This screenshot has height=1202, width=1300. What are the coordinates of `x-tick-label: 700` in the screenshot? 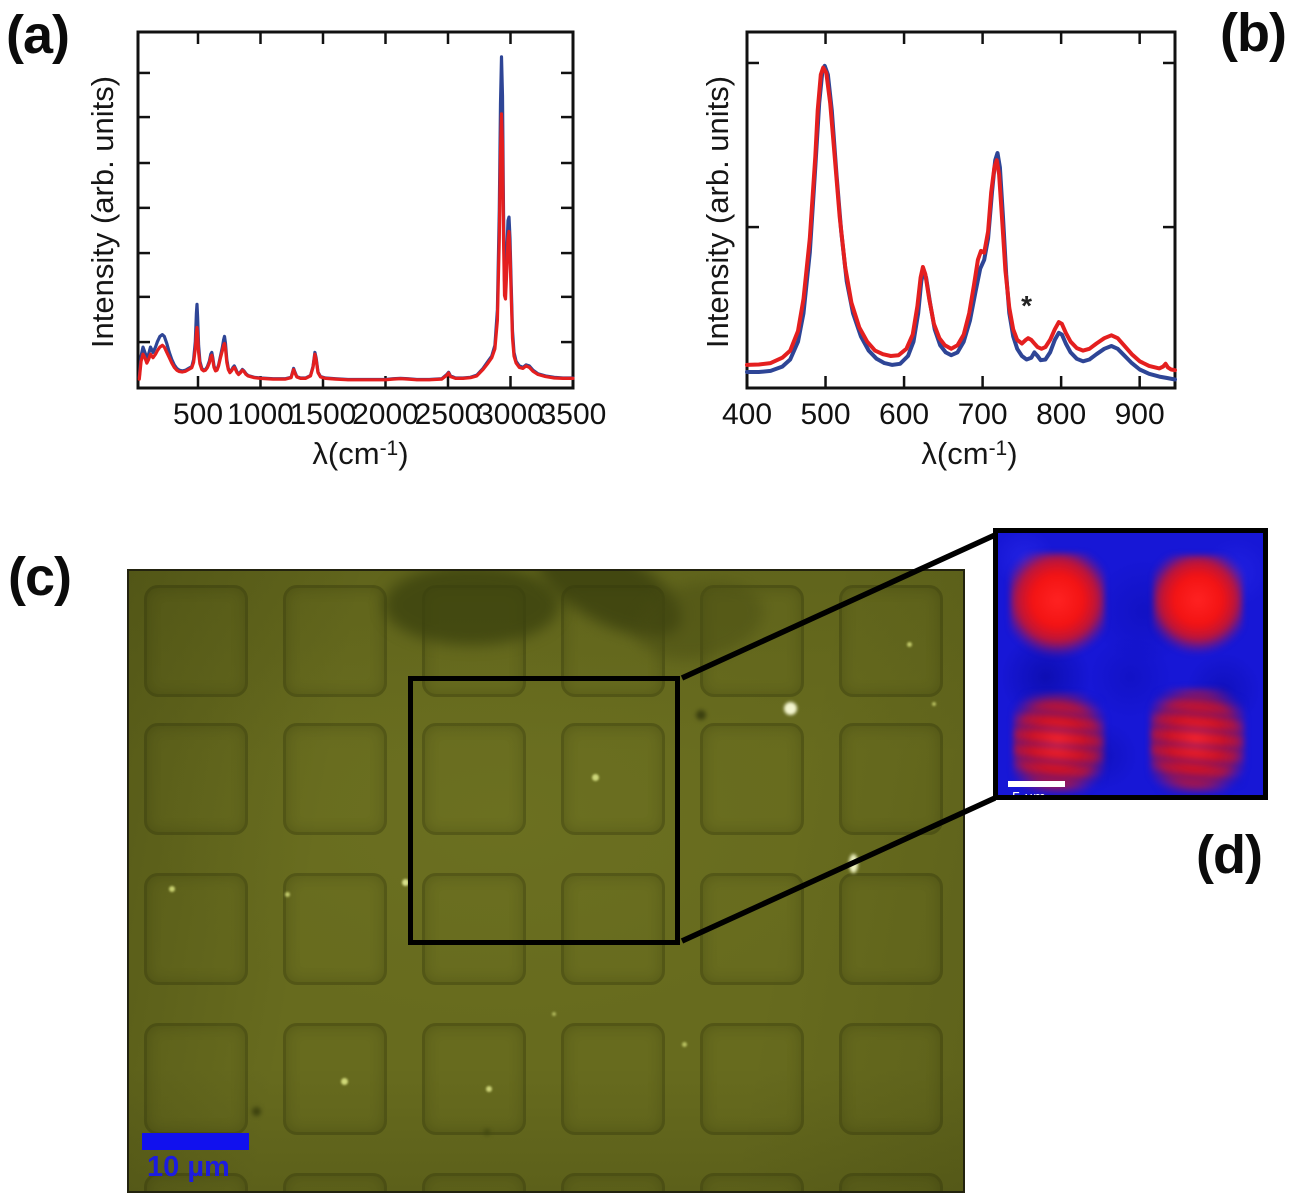 It's located at (983, 414).